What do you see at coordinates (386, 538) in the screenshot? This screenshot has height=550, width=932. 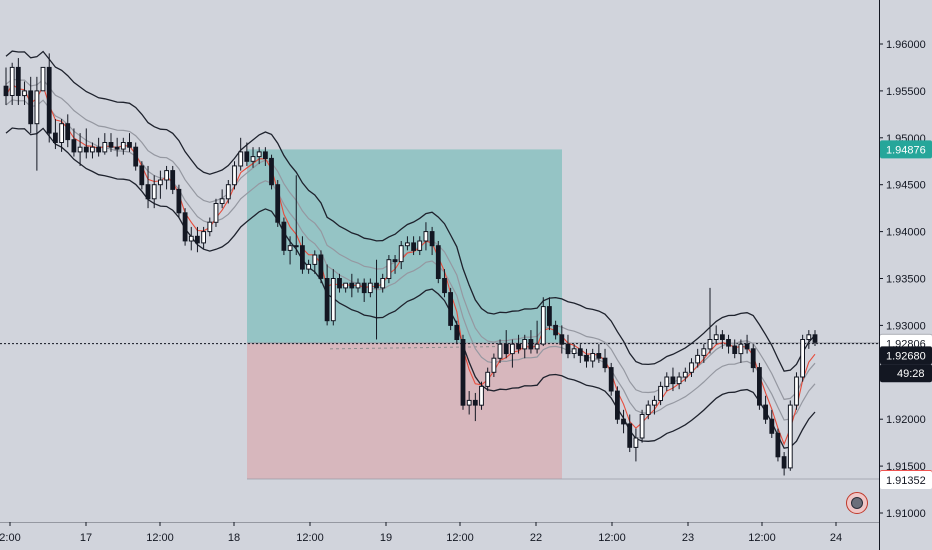 I see `x-tick-label: 19` at bounding box center [386, 538].